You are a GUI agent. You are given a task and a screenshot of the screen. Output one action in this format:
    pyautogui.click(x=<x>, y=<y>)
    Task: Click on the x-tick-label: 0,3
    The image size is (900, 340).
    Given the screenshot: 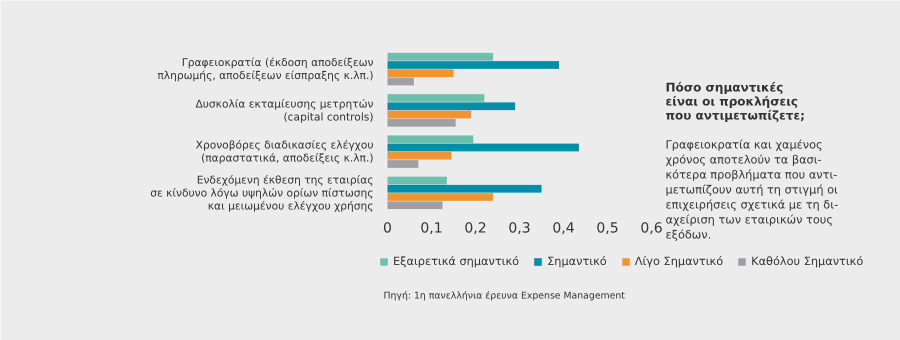 What is the action you would take?
    pyautogui.click(x=519, y=228)
    